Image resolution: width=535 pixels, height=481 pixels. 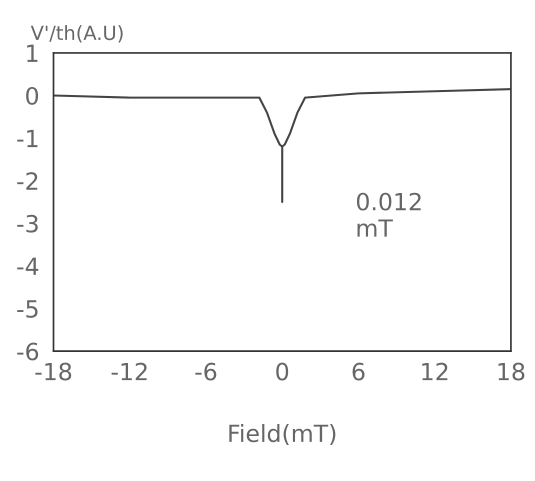 What do you see at coordinates (282, 435) in the screenshot?
I see `x-axis-title: Field(mT)` at bounding box center [282, 435].